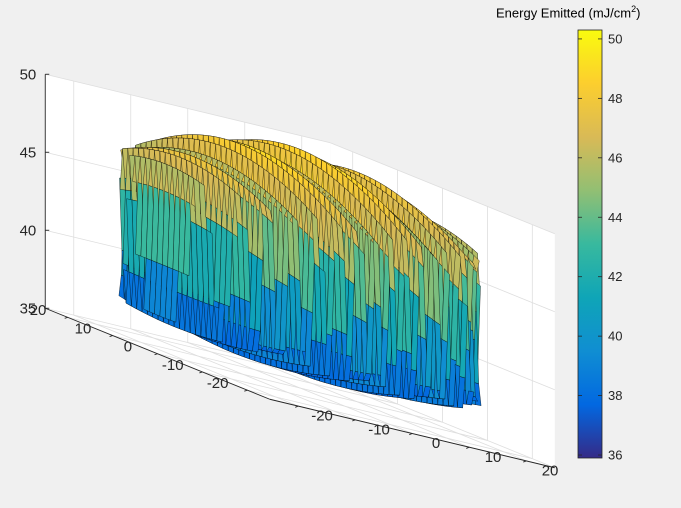  I want to click on z-tick-label: 35, so click(28, 308).